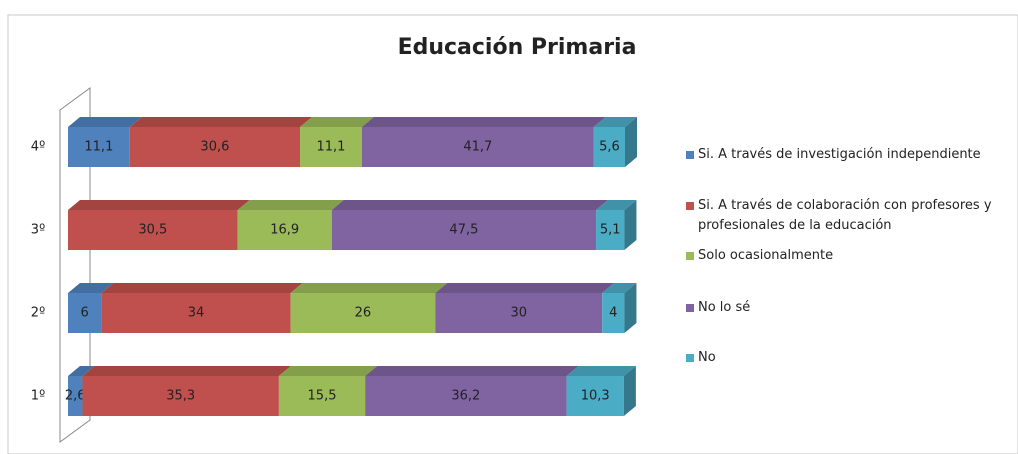  I want to click on y-tick-label: 3º, so click(38, 230).